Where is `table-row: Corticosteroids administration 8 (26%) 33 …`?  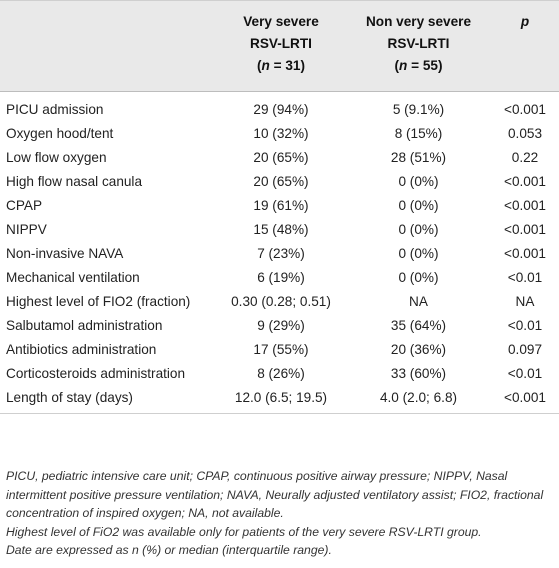
table-row: Corticosteroids administration 8 (26%) 33 … is located at coordinates (279, 374).